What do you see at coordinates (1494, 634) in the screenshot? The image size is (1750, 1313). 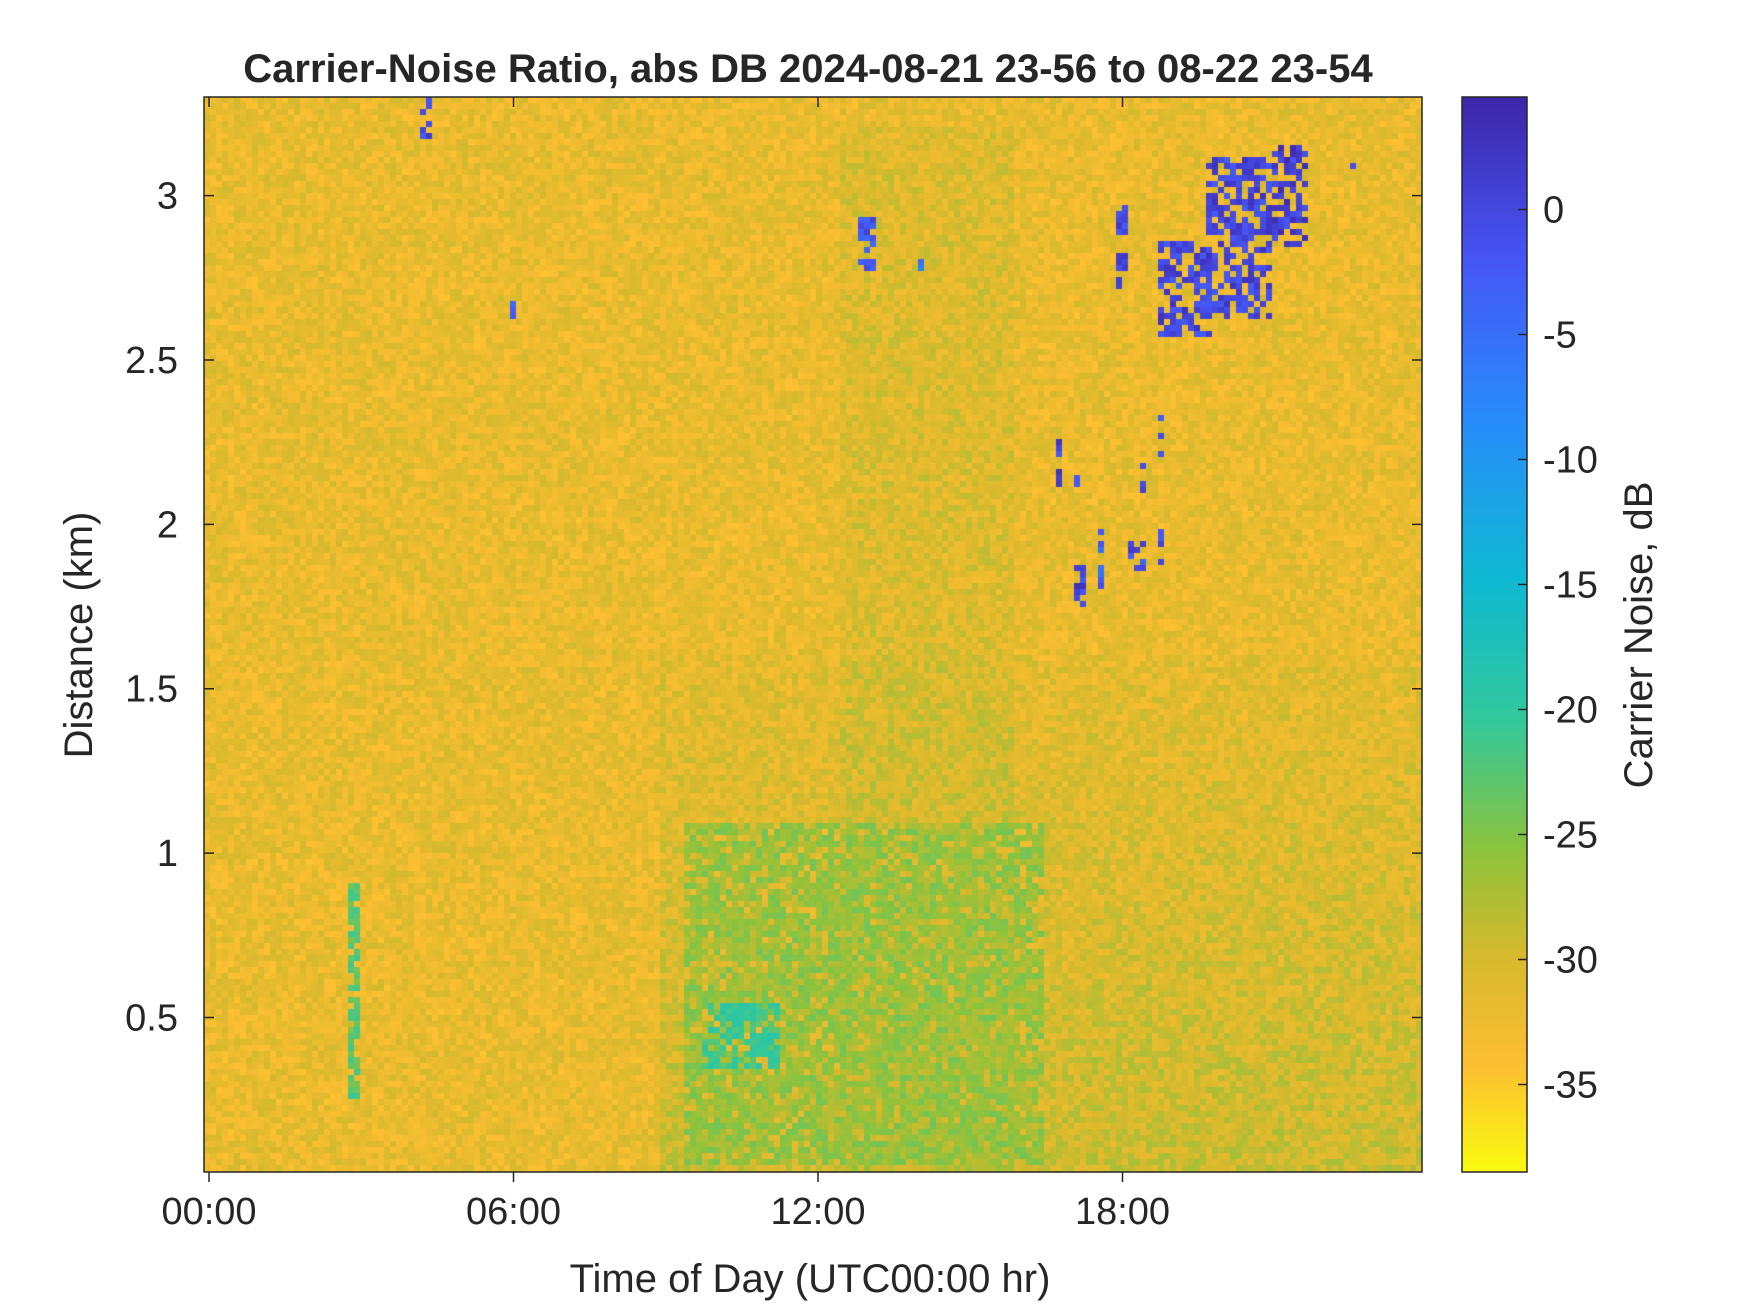 I see `colorbar-gradient` at bounding box center [1494, 634].